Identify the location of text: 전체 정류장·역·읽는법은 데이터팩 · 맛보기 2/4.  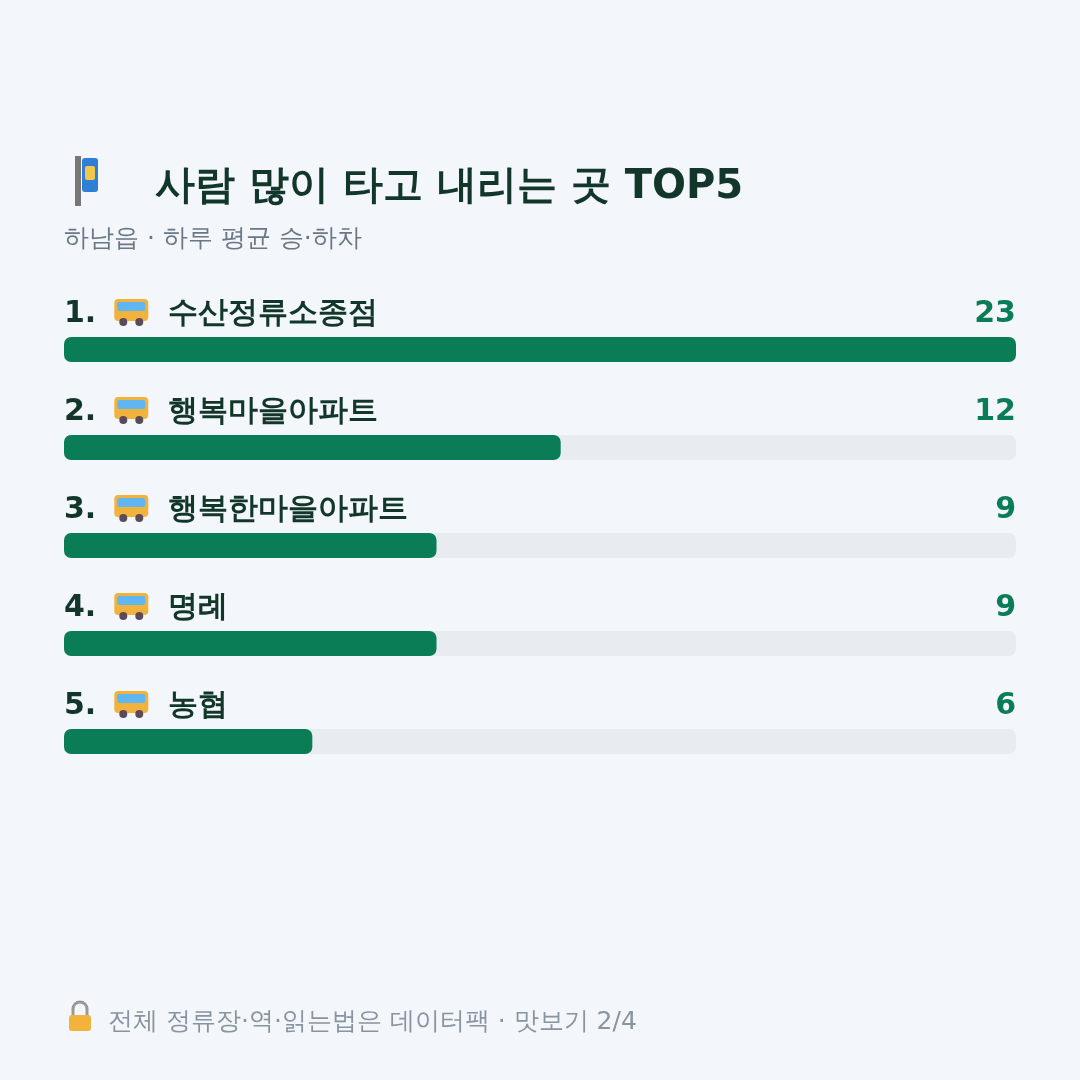
(372, 1020).